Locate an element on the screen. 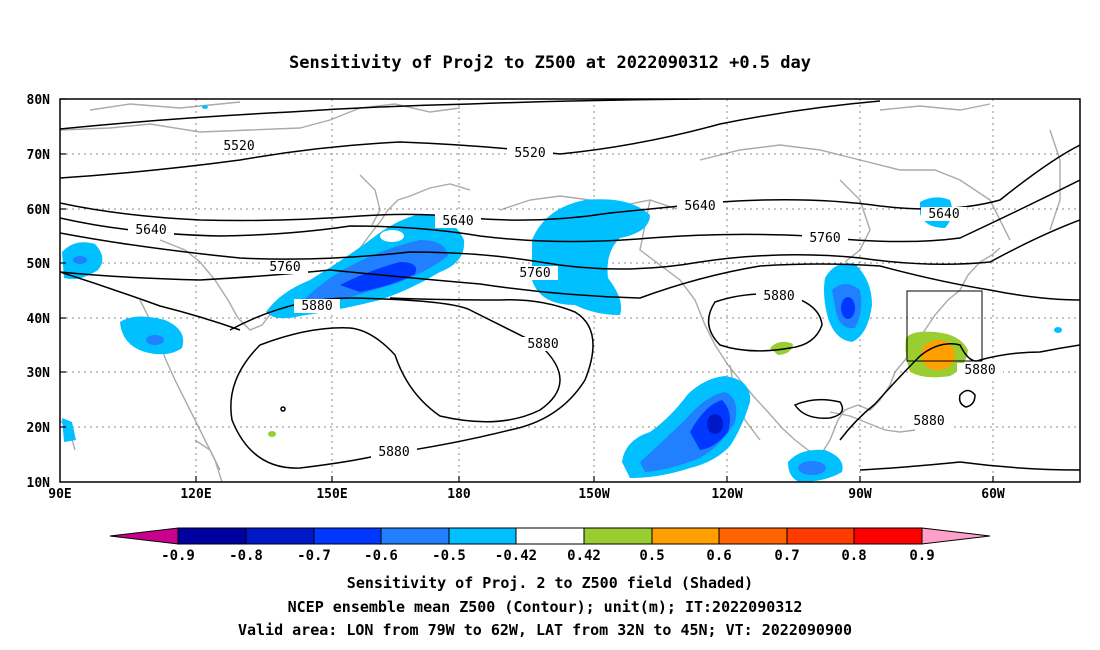  valid-area-box is located at coordinates (944, 326).